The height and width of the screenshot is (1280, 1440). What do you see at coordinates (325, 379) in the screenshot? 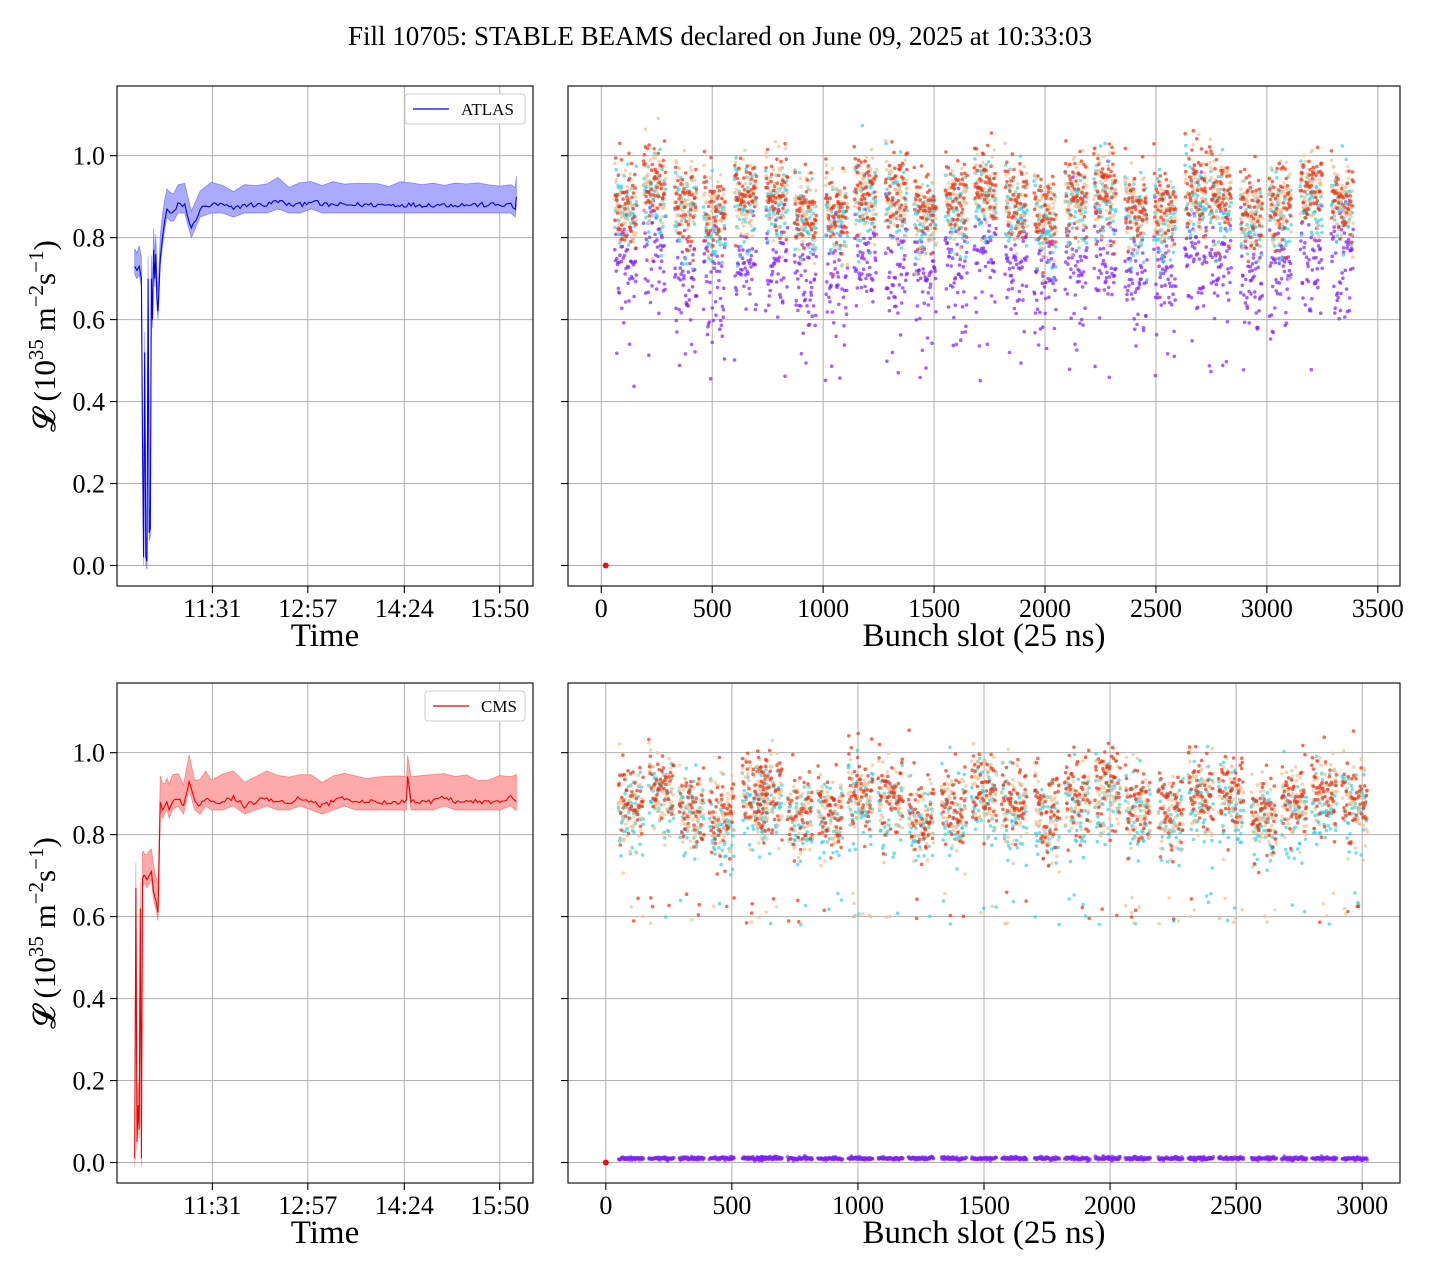
I see `luminosity-line` at bounding box center [325, 379].